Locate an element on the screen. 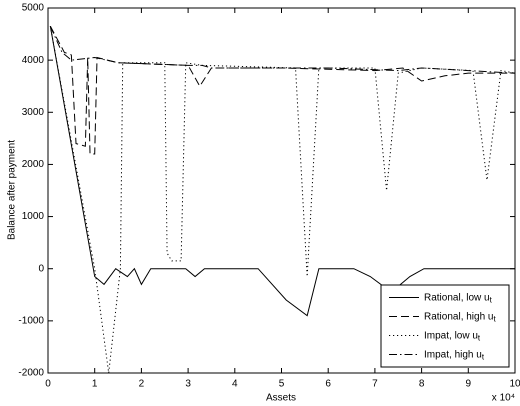 The height and width of the screenshot is (406, 520). legend-label: Rational, high ut is located at coordinates (460, 317).